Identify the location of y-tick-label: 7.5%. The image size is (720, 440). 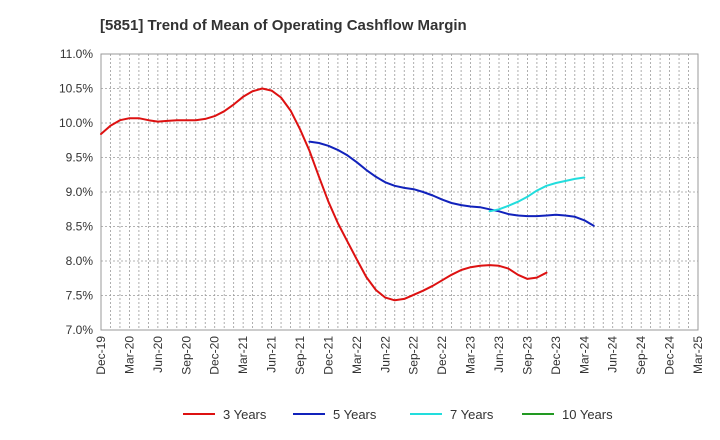
(80, 296).